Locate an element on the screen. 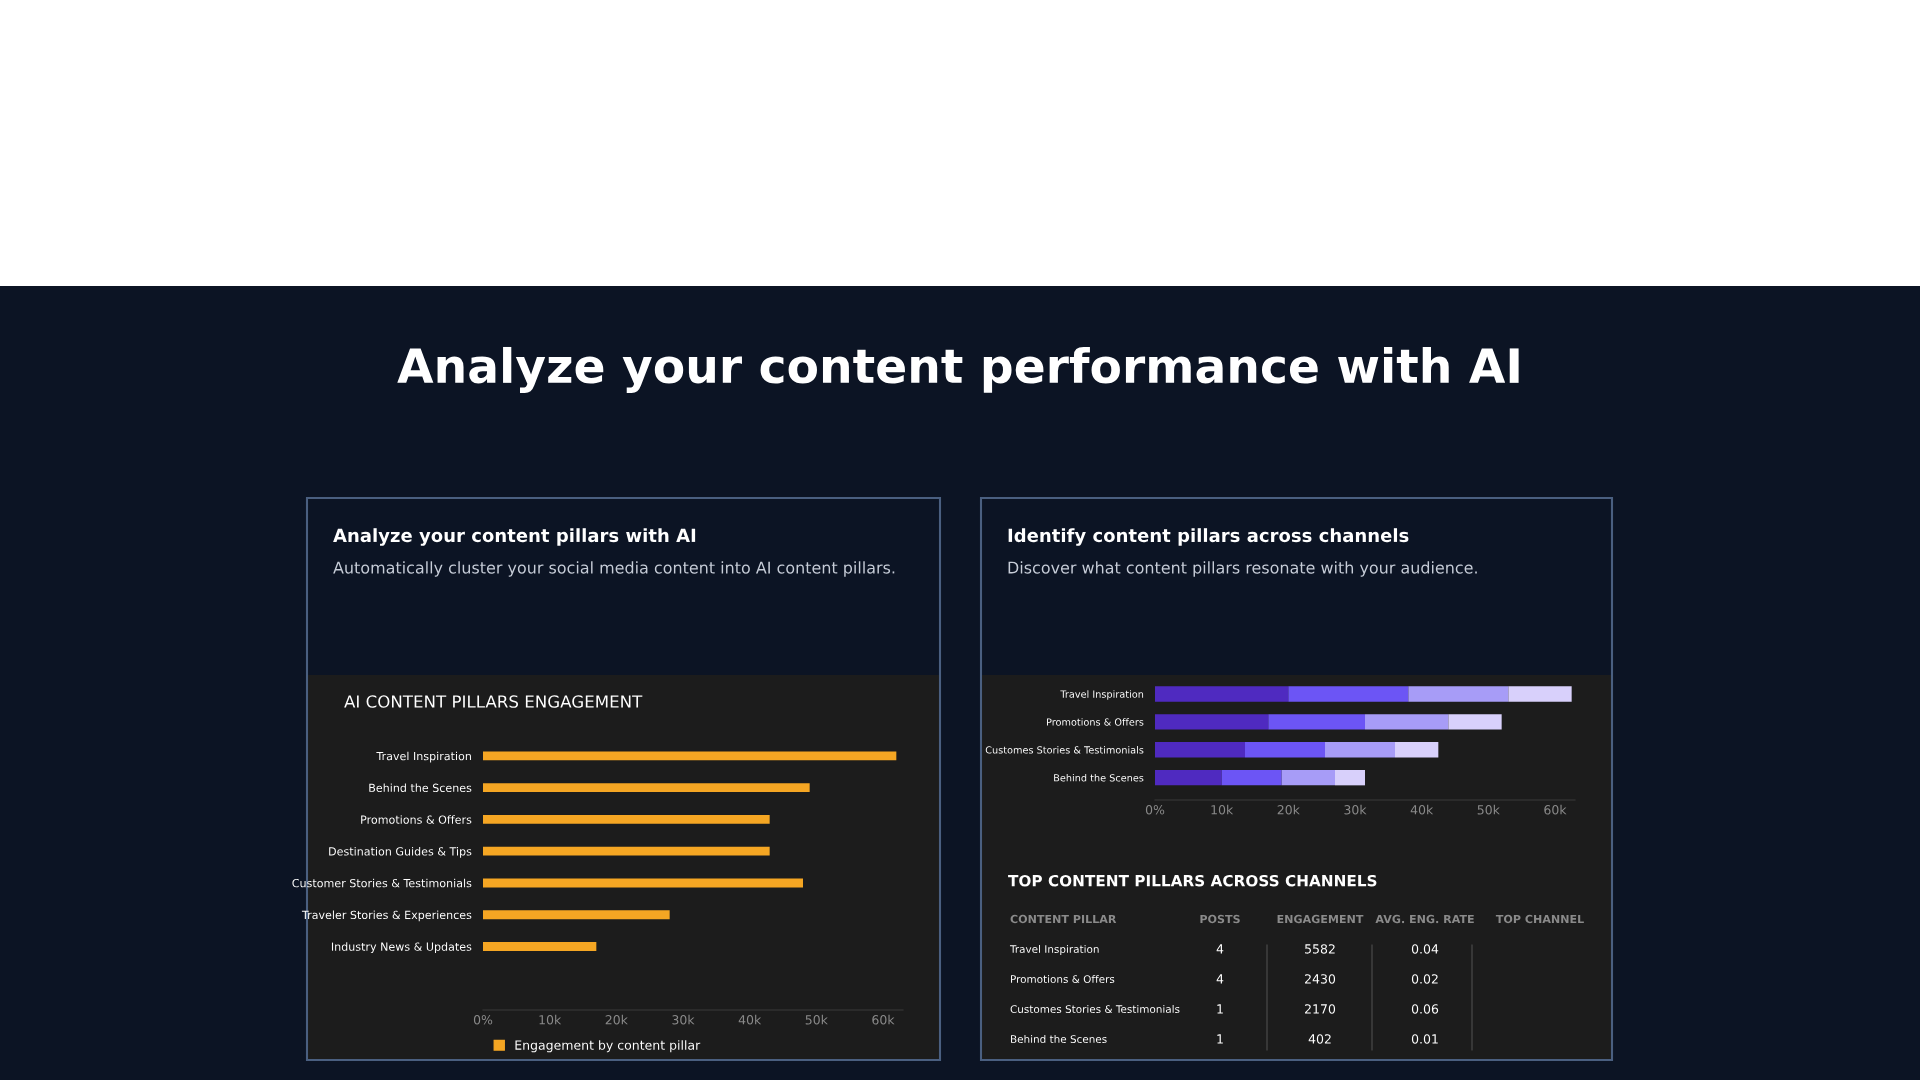  text: Promotions & Offers is located at coordinates (1063, 979).